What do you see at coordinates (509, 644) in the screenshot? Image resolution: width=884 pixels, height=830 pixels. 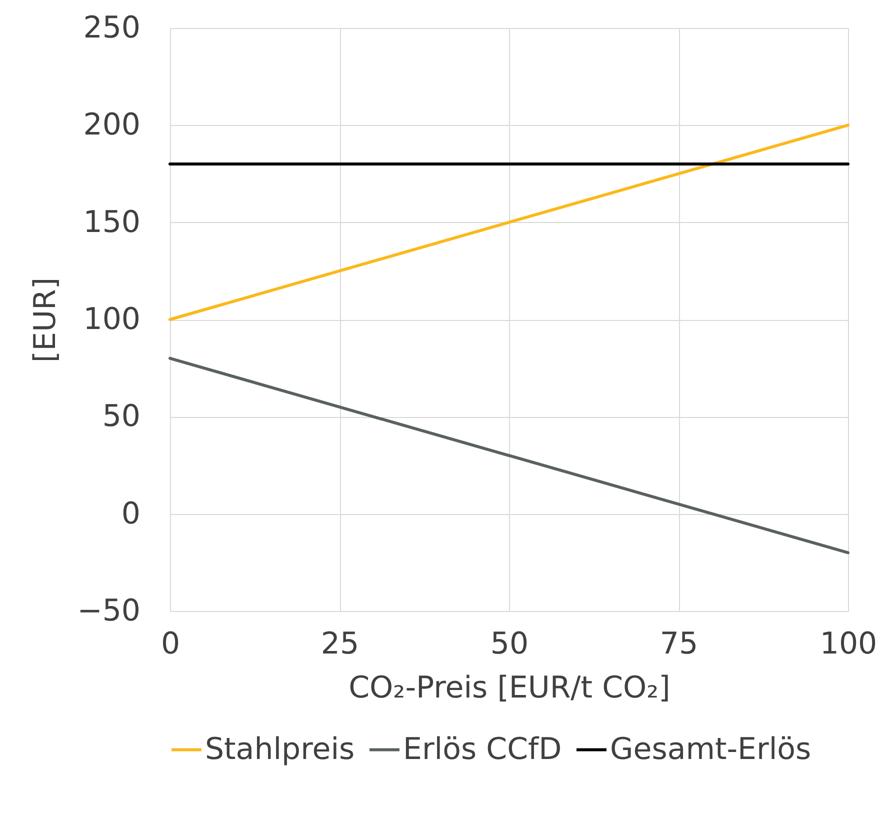 I see `x-tick-label: 50` at bounding box center [509, 644].